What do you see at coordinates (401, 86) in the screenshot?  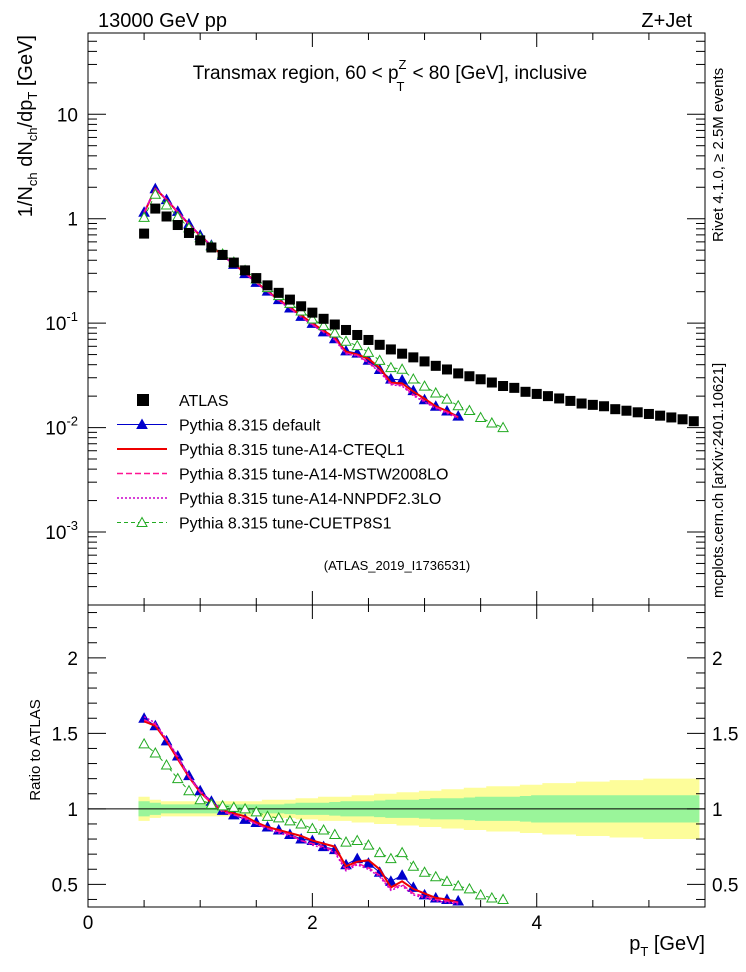 I see `plot-title-sub: T` at bounding box center [401, 86].